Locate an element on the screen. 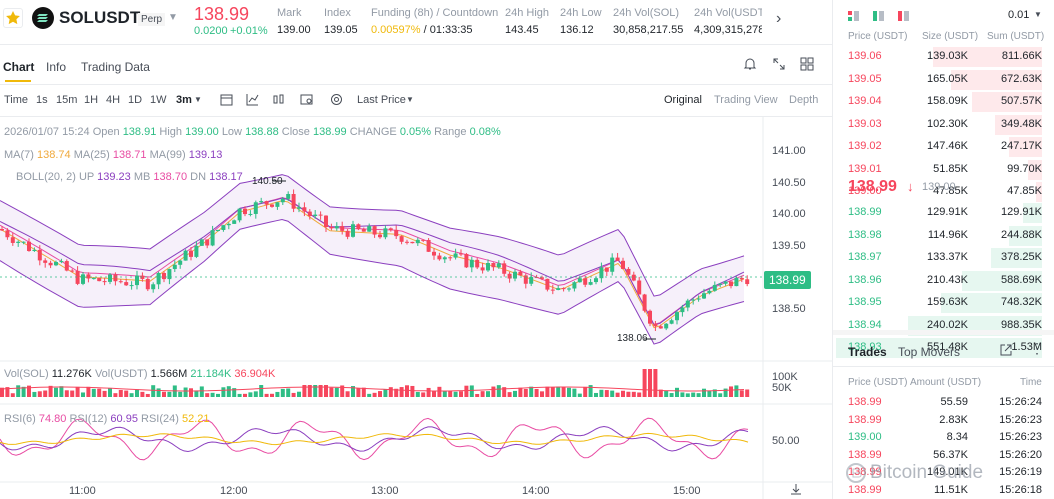  price-type-dropdown-icon: ▼ is located at coordinates (410, 99).